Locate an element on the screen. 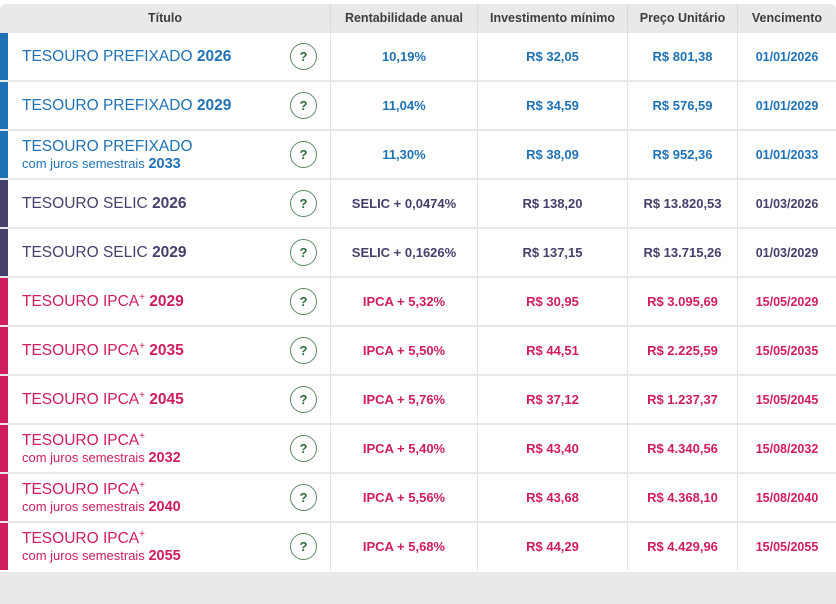 This screenshot has height=604, width=836. annual-rate-value: IPCA + 5,32% is located at coordinates (403, 301).